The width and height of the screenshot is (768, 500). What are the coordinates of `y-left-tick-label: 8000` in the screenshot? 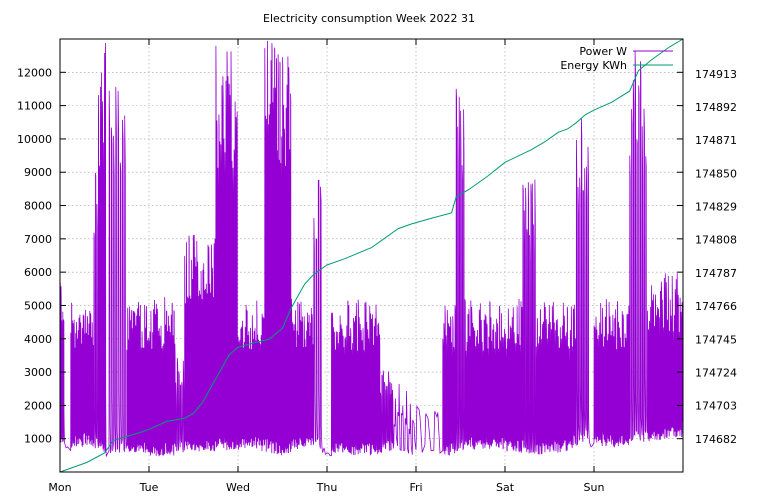 It's located at (38, 206).